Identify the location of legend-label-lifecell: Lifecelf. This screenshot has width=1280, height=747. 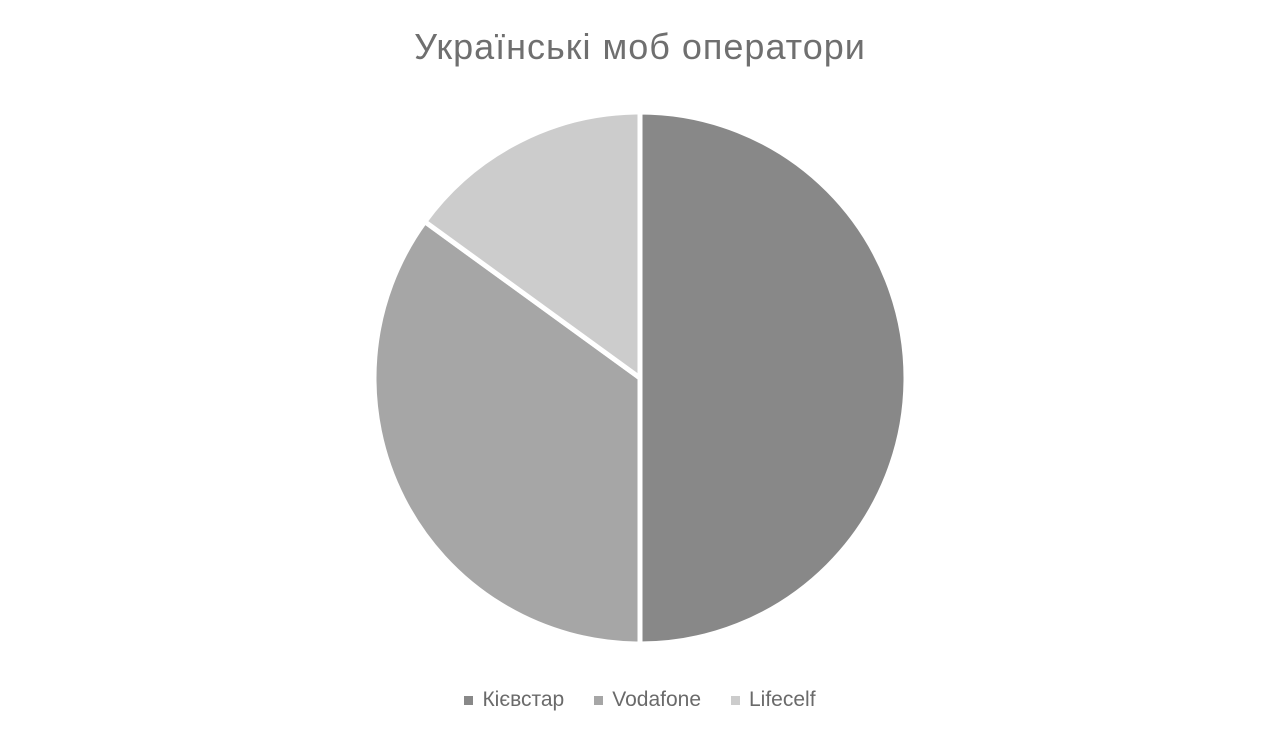
(782, 699).